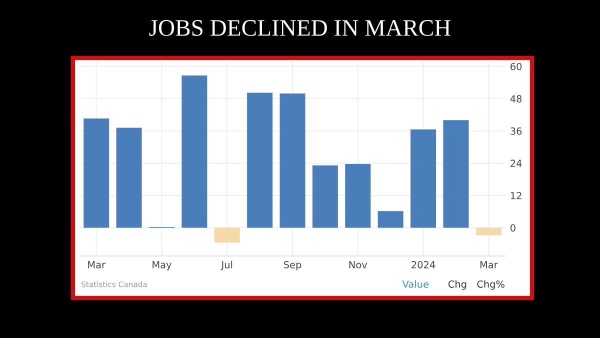 The image size is (600, 338). Describe the element at coordinates (513, 228) in the screenshot. I see `y-tick-label: 0` at that location.